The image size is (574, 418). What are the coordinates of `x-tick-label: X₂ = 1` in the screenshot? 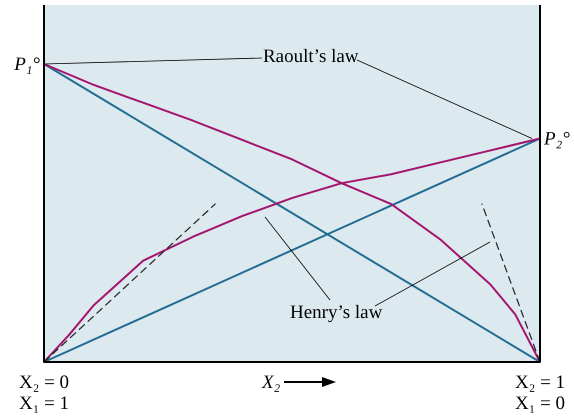 It's located at (540, 382).